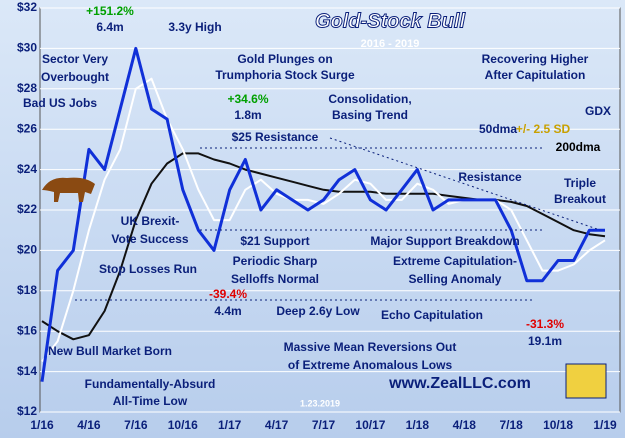 This screenshot has width=625, height=438. What do you see at coordinates (545, 324) in the screenshot?
I see `annotation: -31.3%` at bounding box center [545, 324].